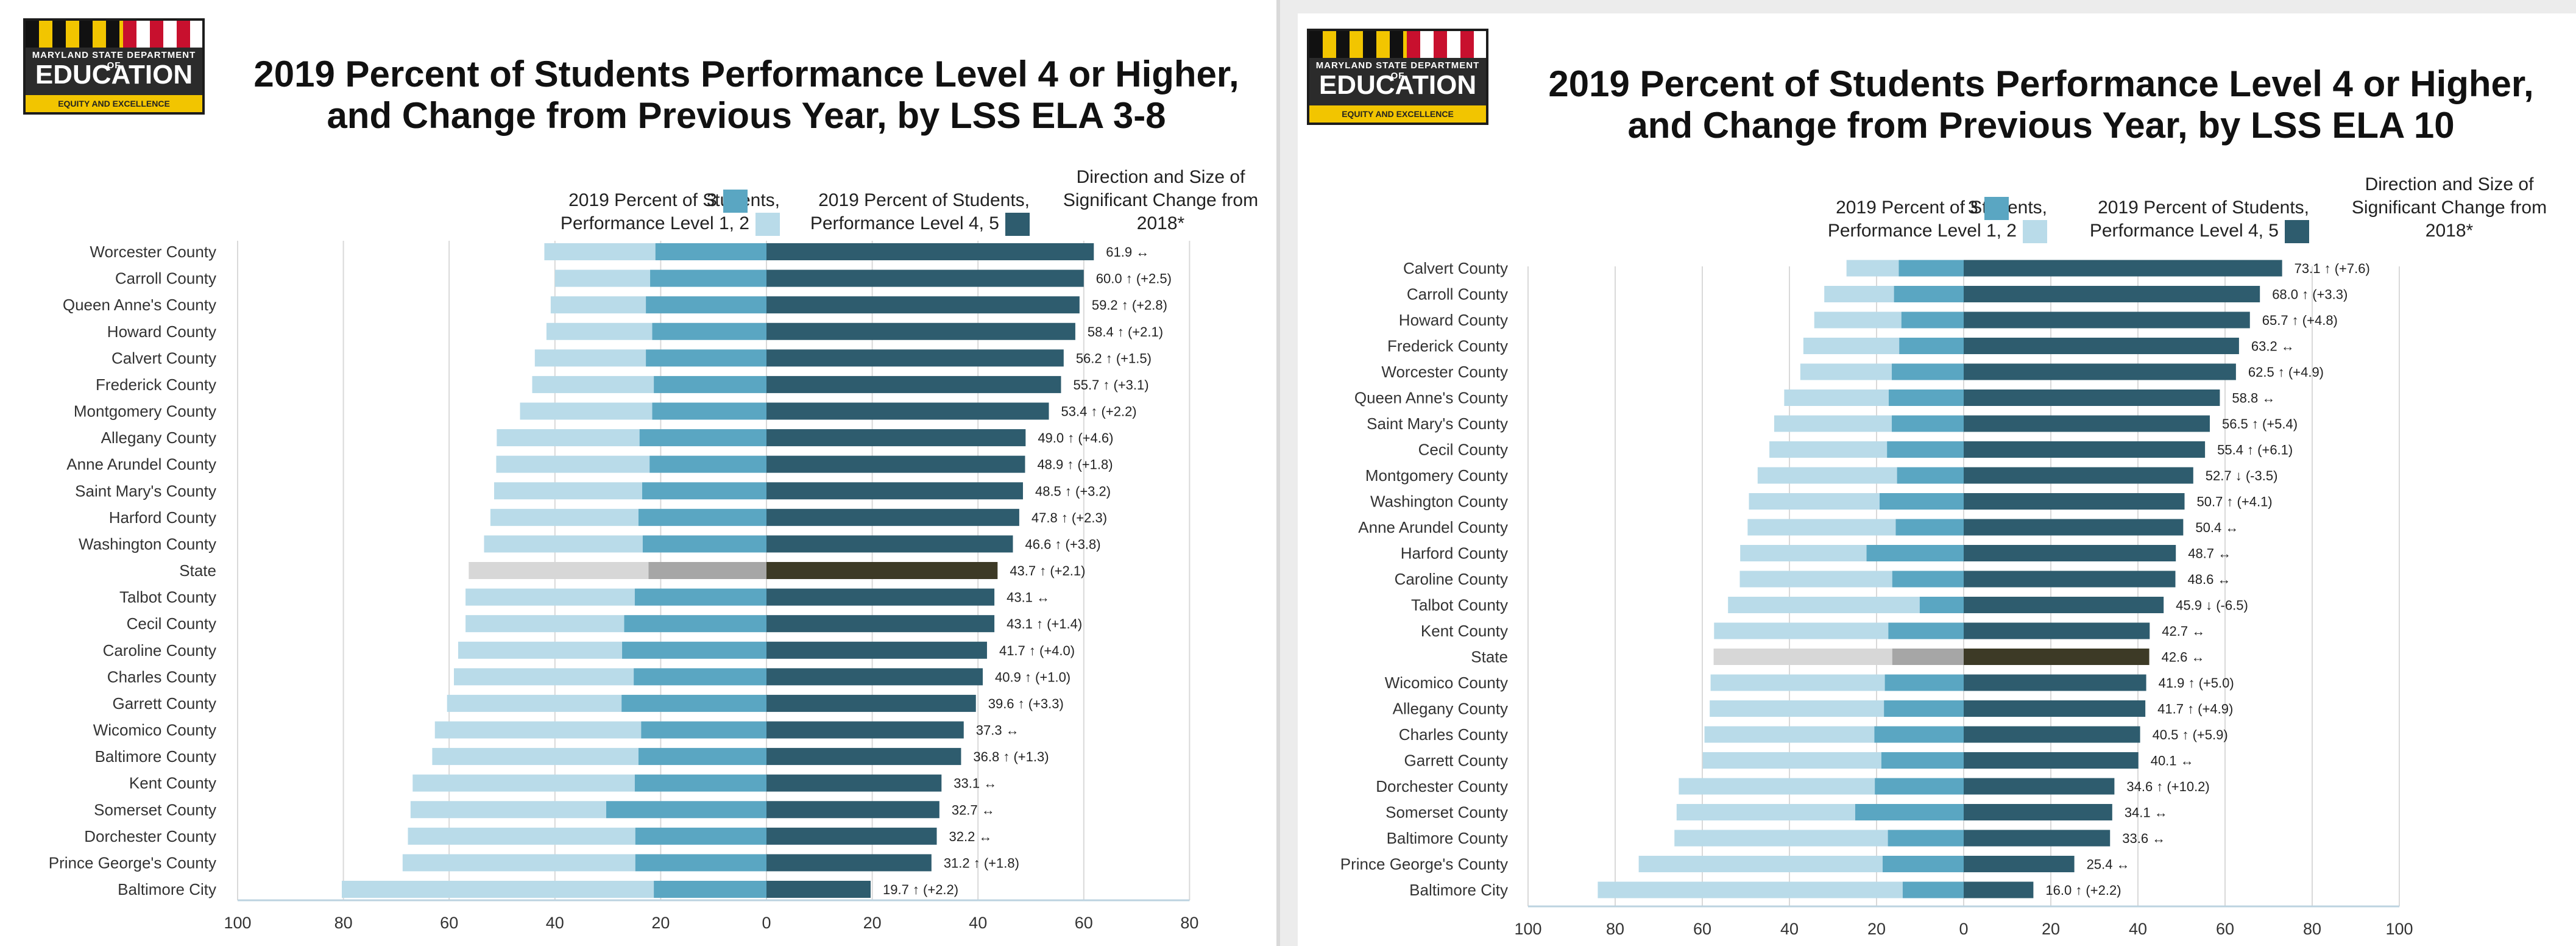  I want to click on data-label: 34.6 ↑ (+10.2), so click(2167, 786).